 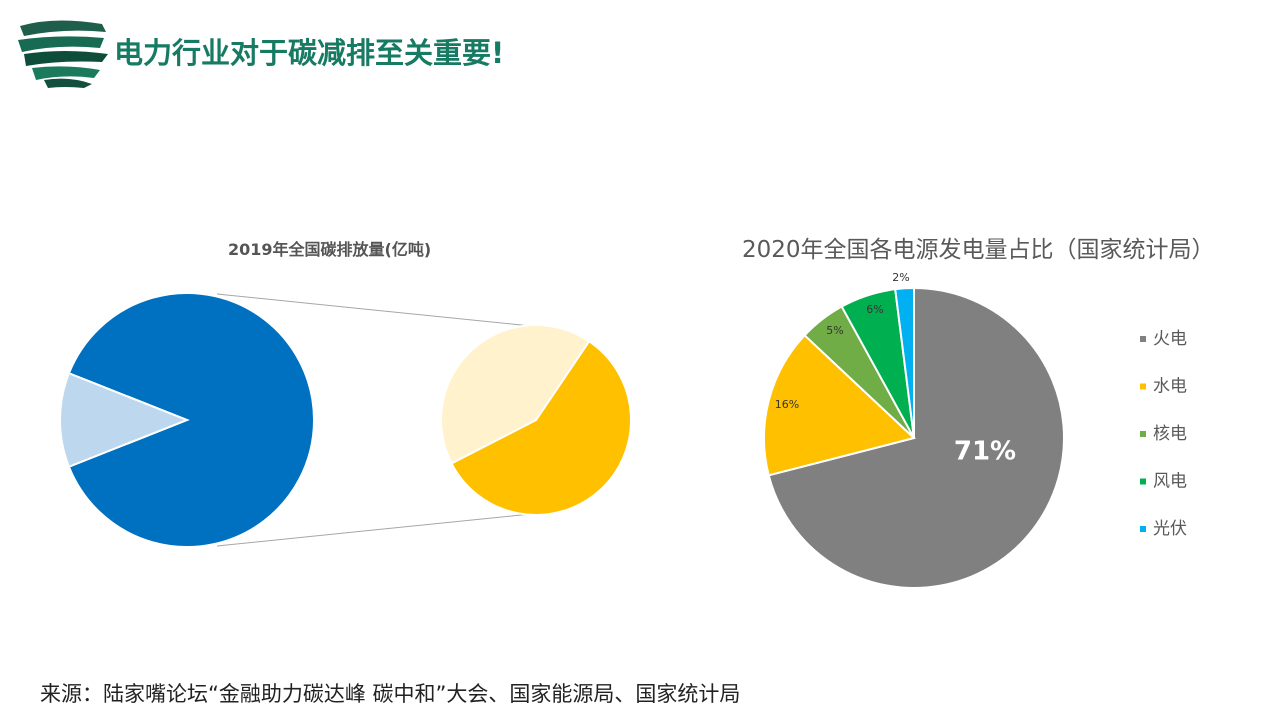 I want to click on emissions-slice-minor, so click(x=124, y=420).